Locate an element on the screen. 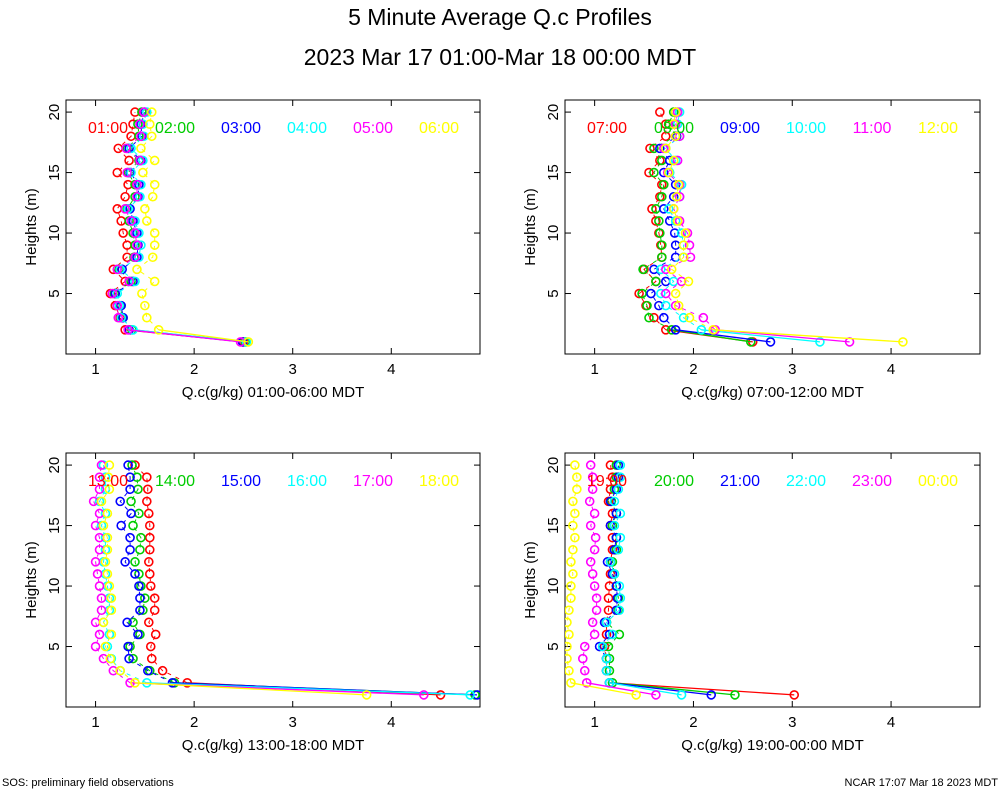  x-tick-label: 1 is located at coordinates (95, 722).